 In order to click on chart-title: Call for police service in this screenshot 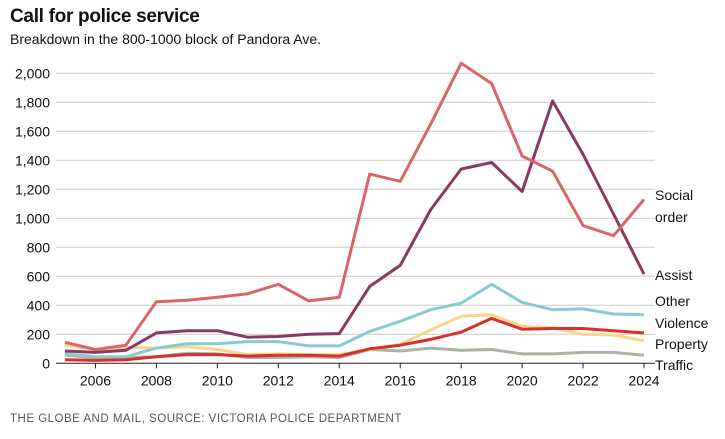, I will do `click(105, 16)`.